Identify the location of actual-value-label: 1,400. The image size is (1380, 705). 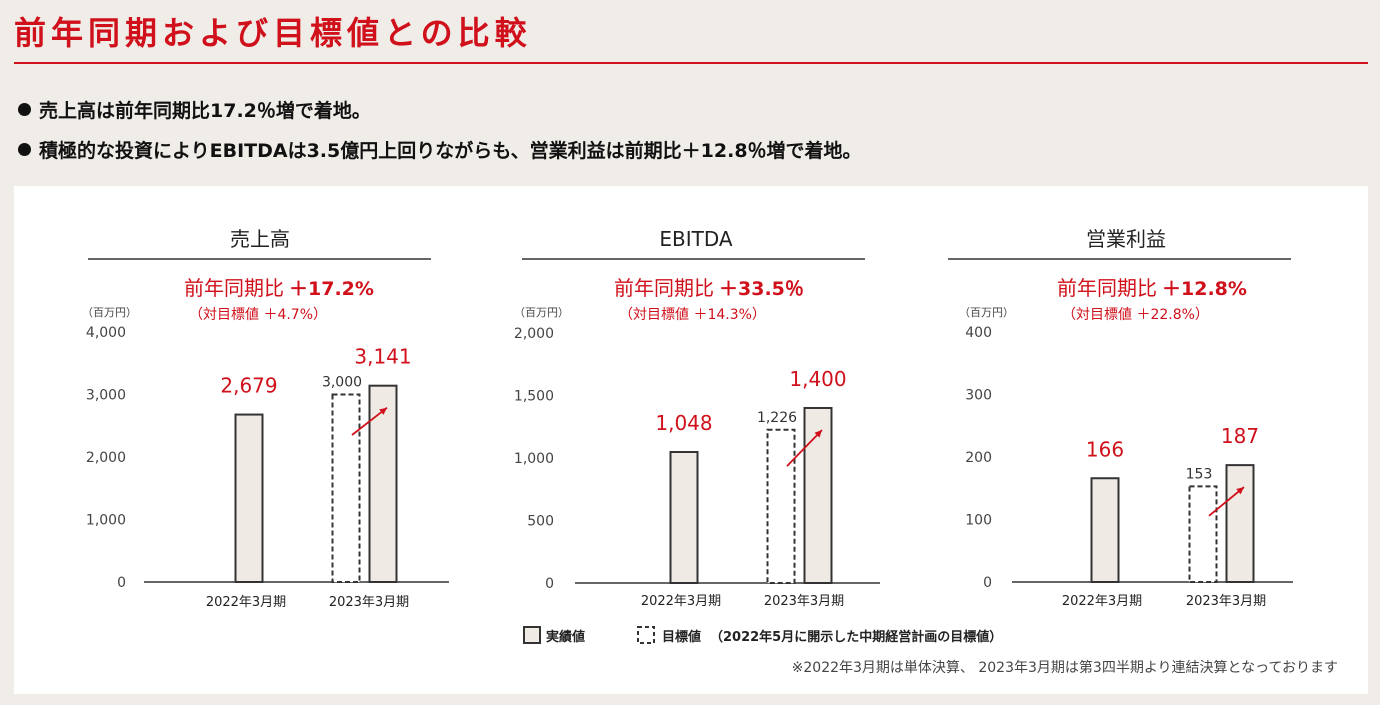
(817, 379).